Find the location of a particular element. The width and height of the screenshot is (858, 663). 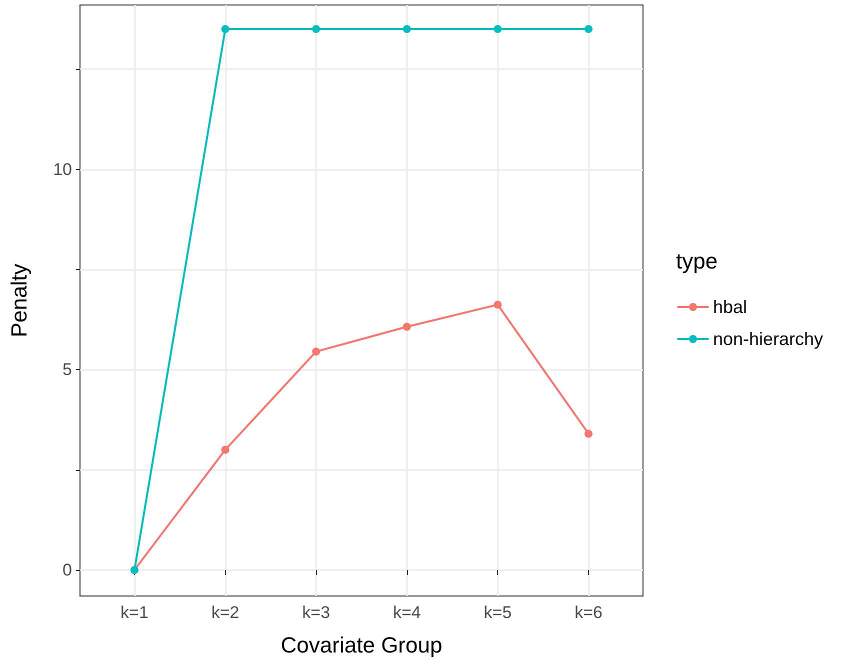

legend-label: non-hierarchy is located at coordinates (768, 339).